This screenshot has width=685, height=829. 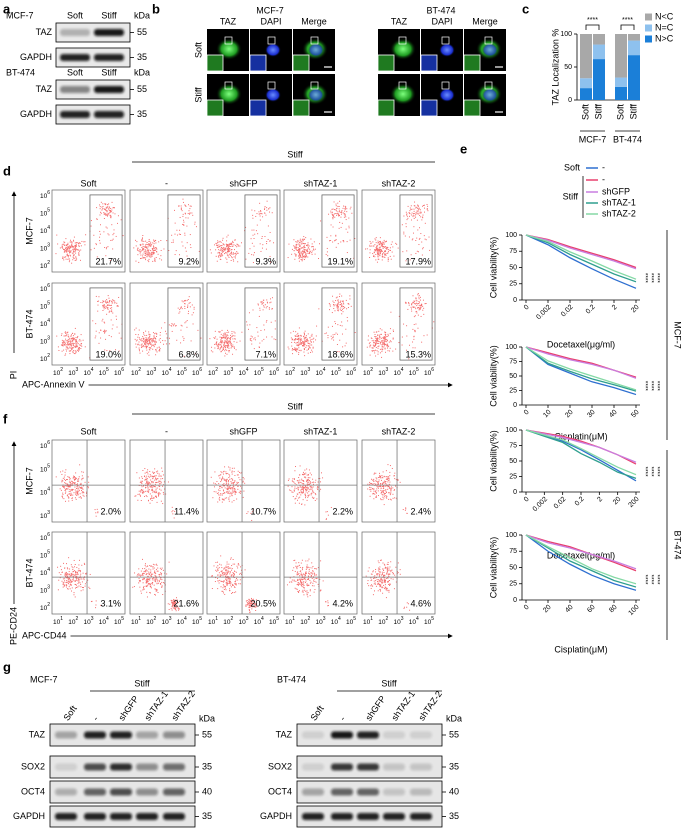 I want to click on group-label: BT-474, so click(x=627, y=139).